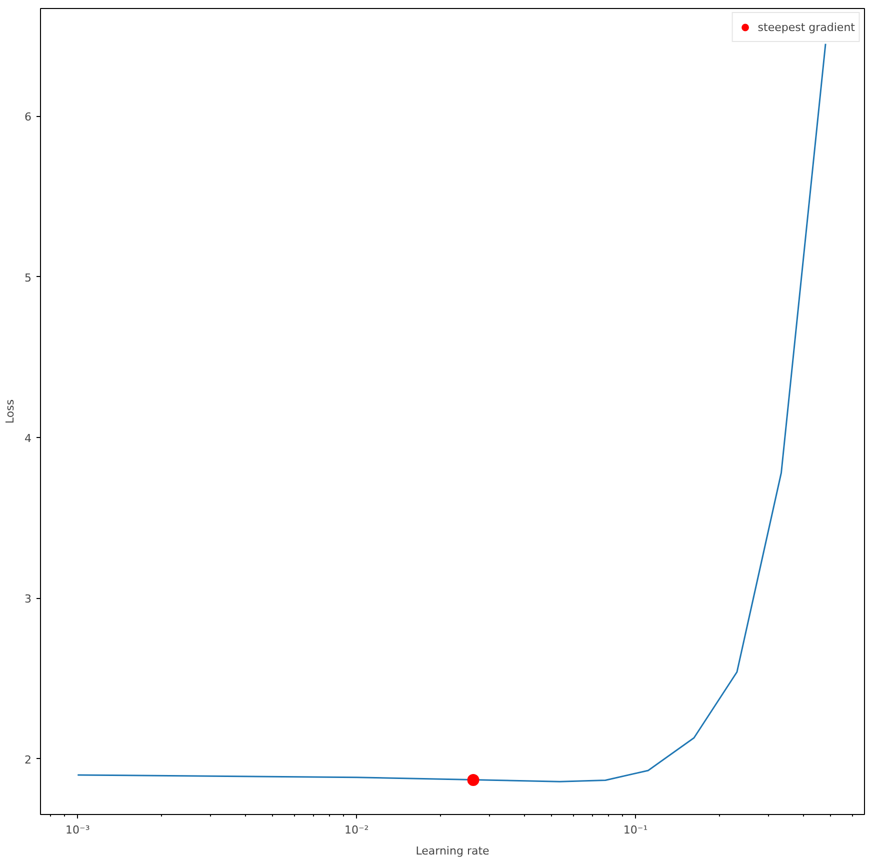 Image resolution: width=878 pixels, height=864 pixels. I want to click on y-tick-label: 2, so click(28, 759).